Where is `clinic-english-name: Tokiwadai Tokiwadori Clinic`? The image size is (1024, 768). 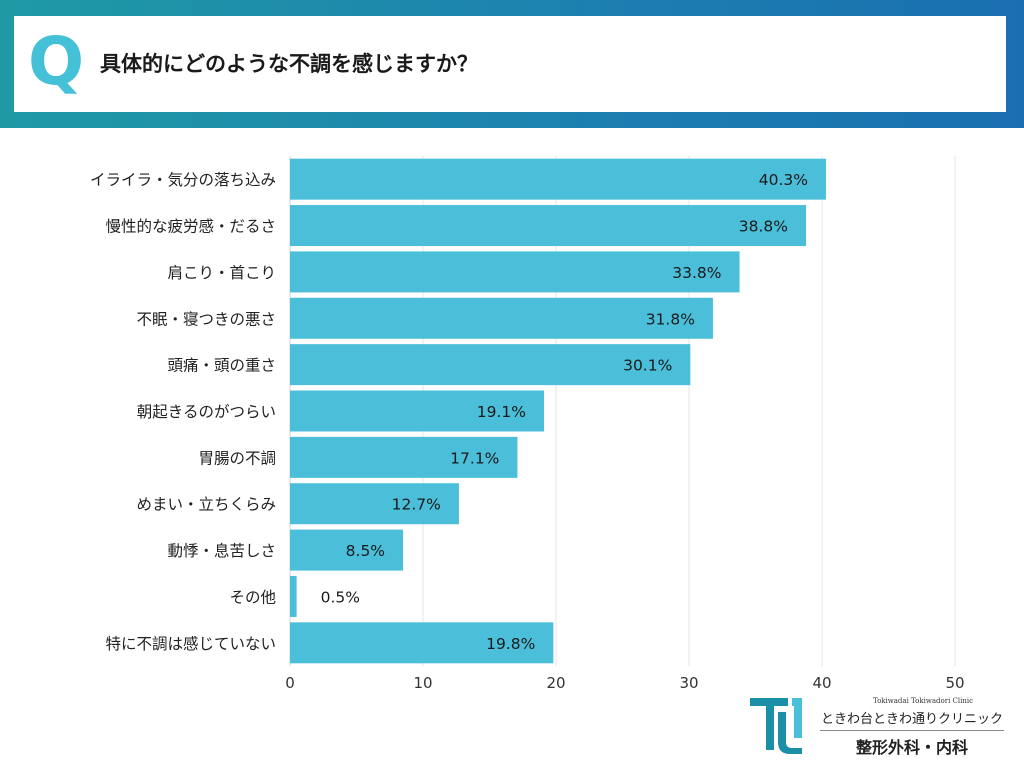 clinic-english-name: Tokiwadai Tokiwadori Clinic is located at coordinates (923, 701).